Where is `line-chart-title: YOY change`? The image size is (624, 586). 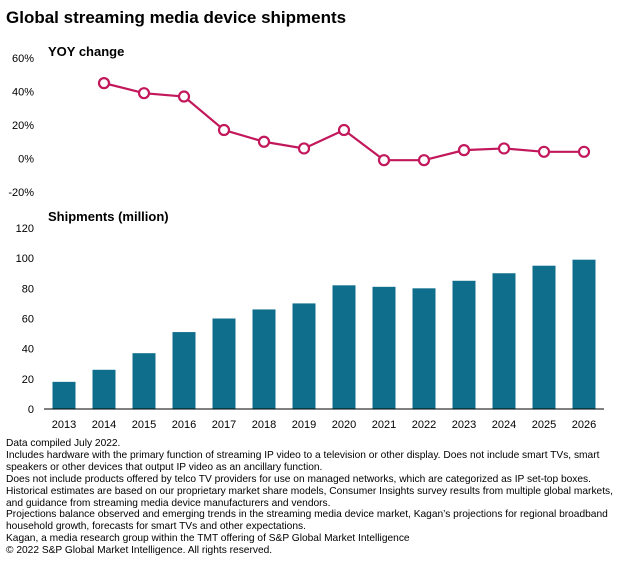
line-chart-title: YOY change is located at coordinates (86, 51).